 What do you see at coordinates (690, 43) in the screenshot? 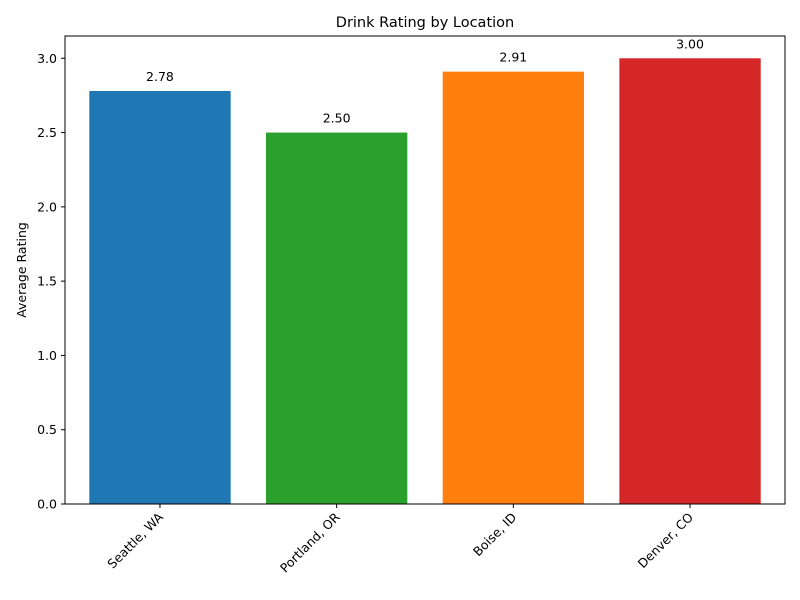
I see `bar-value-label: 3.00` at bounding box center [690, 43].